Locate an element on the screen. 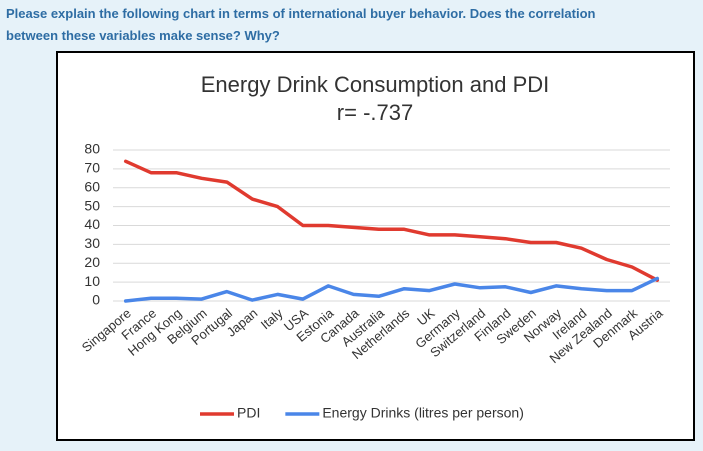 This screenshot has width=703, height=451. chart-subtitle: r= -.737 is located at coordinates (375, 112).